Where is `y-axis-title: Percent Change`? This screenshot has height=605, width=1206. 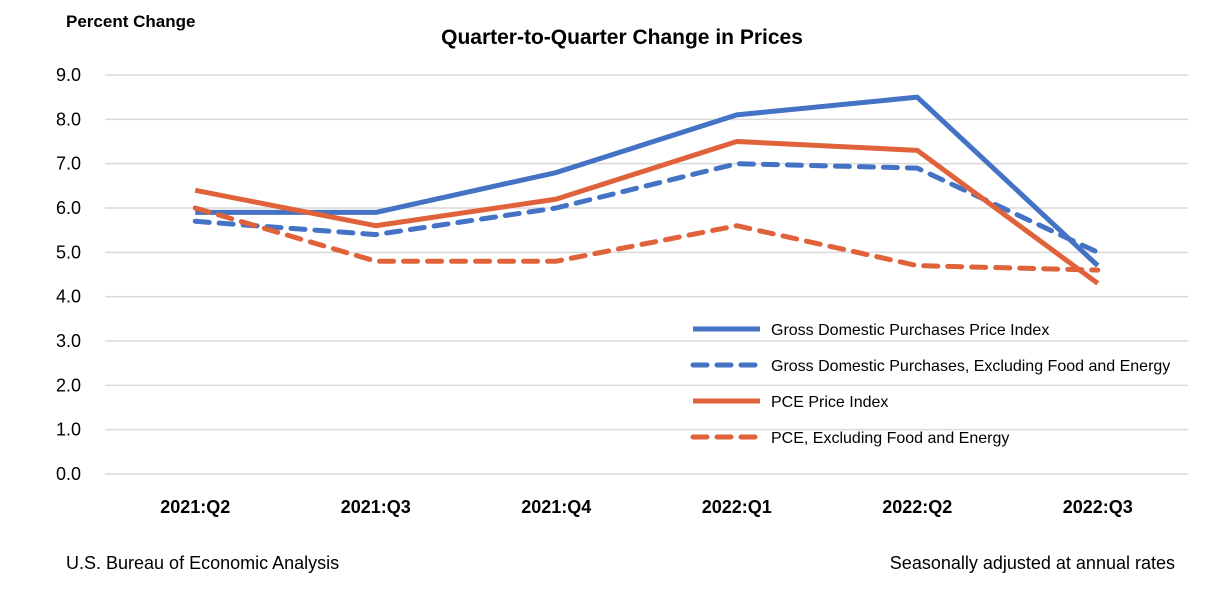
y-axis-title: Percent Change is located at coordinates (131, 21).